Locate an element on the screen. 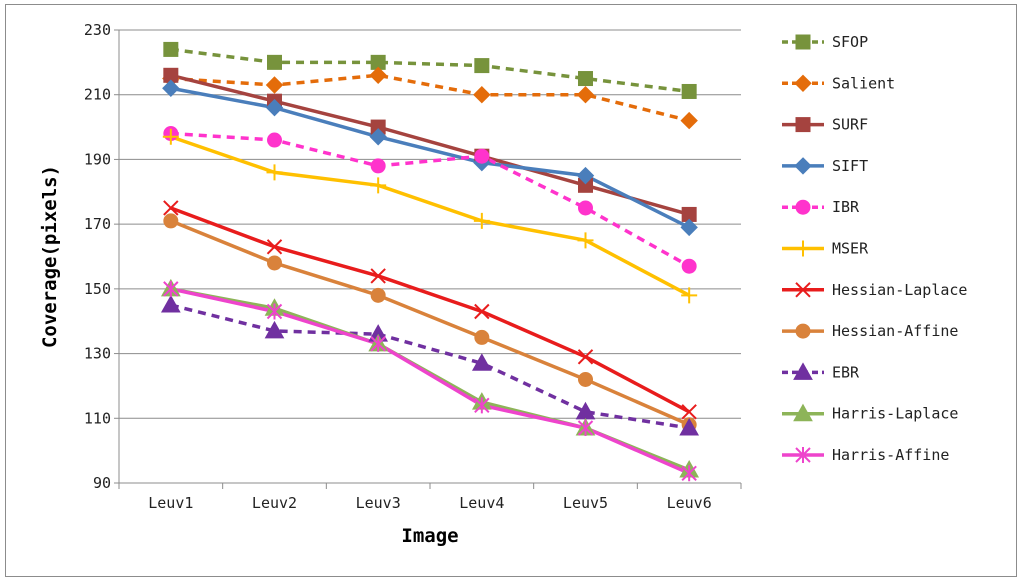 The width and height of the screenshot is (1024, 583). x-tick-label: Leuv4 is located at coordinates (481, 503).